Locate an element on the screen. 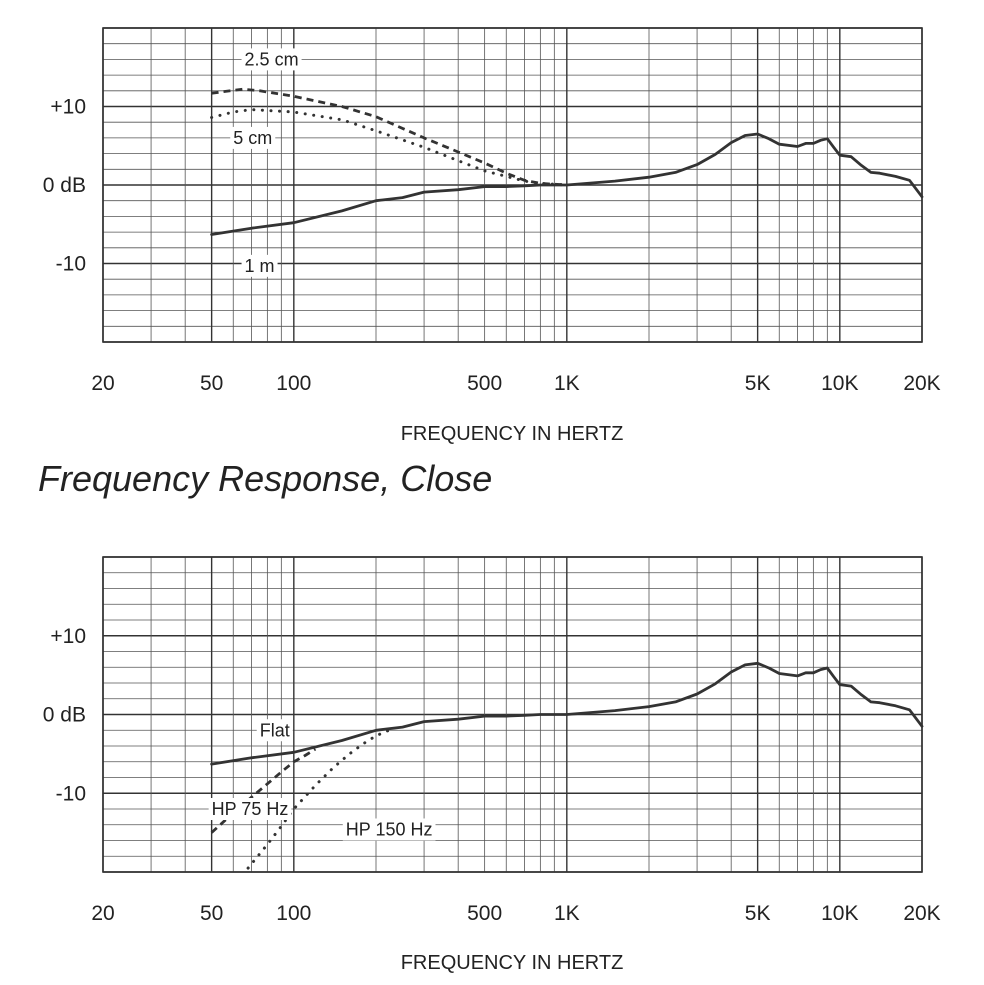  series-annotation: HP 150 Hz is located at coordinates (389, 829).